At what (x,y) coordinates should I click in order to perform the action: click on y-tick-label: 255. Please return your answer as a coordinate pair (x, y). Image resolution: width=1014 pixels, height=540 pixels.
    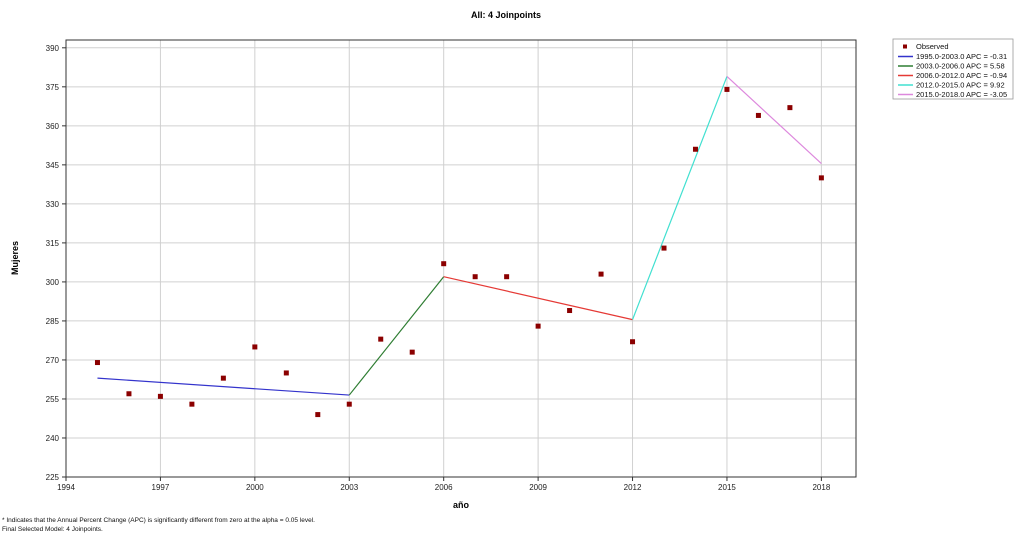
    Looking at the image, I should click on (53, 399).